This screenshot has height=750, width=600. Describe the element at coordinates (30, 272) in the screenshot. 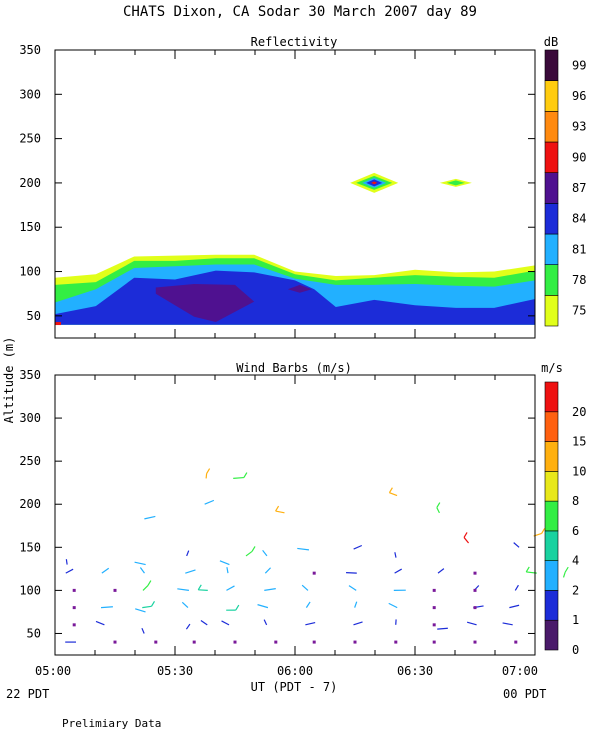

I see `y-tick-label: 100` at that location.